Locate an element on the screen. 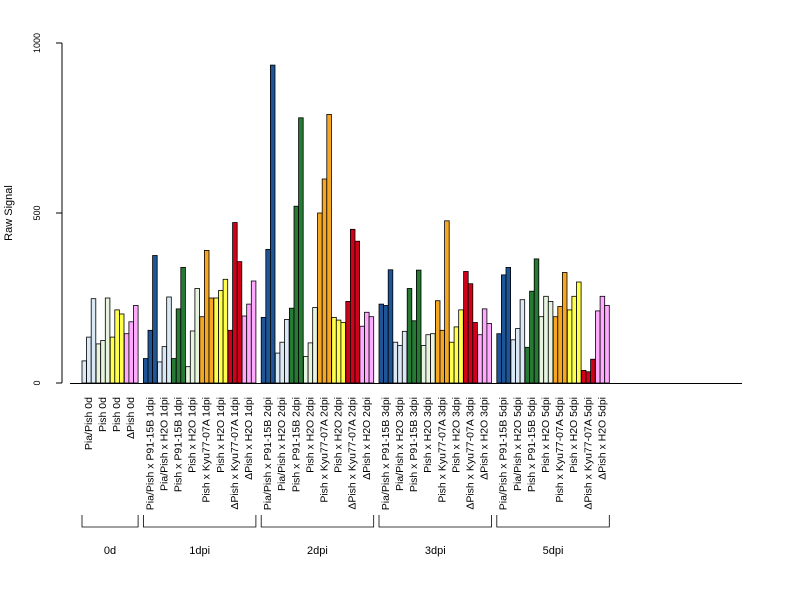  x-tick-label: Pish x H2O 5dpi is located at coordinates (574, 435).